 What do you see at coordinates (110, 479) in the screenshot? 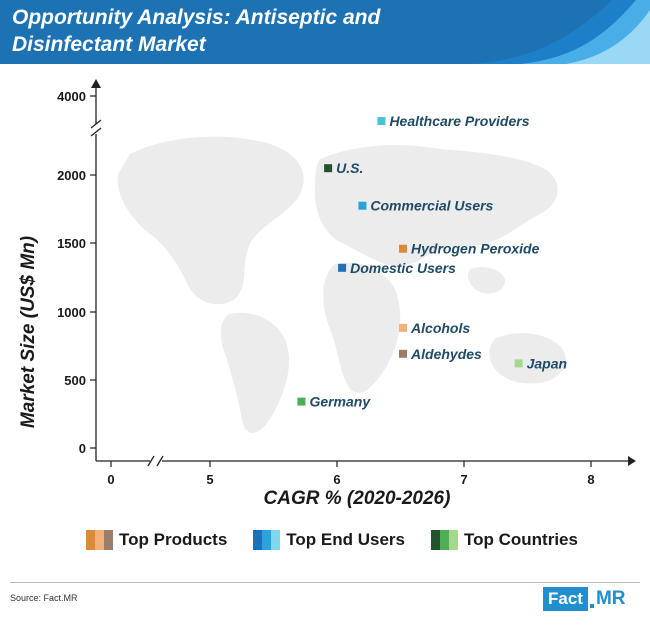
I see `x-tick-label: 0` at bounding box center [110, 479].